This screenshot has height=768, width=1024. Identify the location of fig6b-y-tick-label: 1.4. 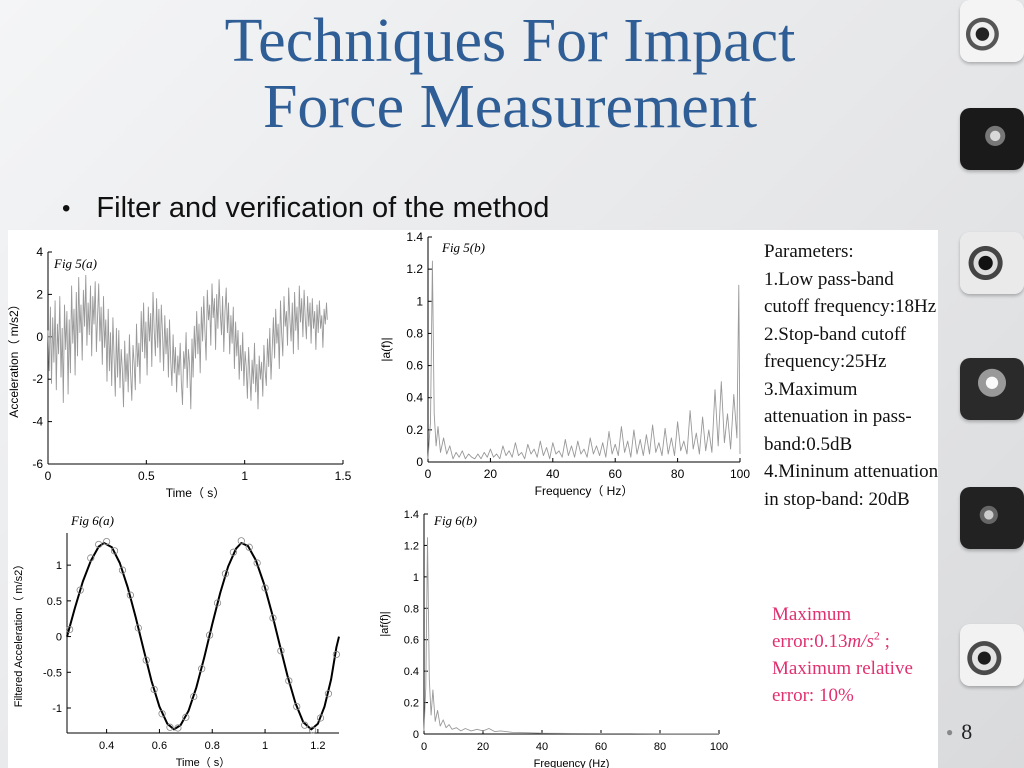
(411, 515).